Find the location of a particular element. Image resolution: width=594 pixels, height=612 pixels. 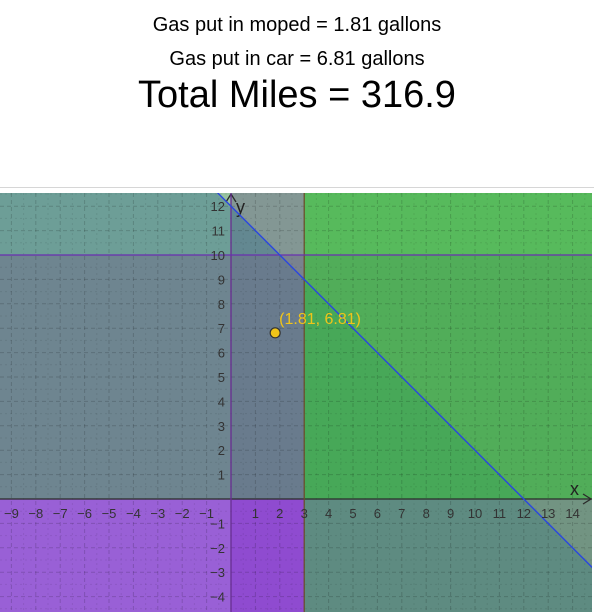

x-tick-label: 6 is located at coordinates (377, 513).